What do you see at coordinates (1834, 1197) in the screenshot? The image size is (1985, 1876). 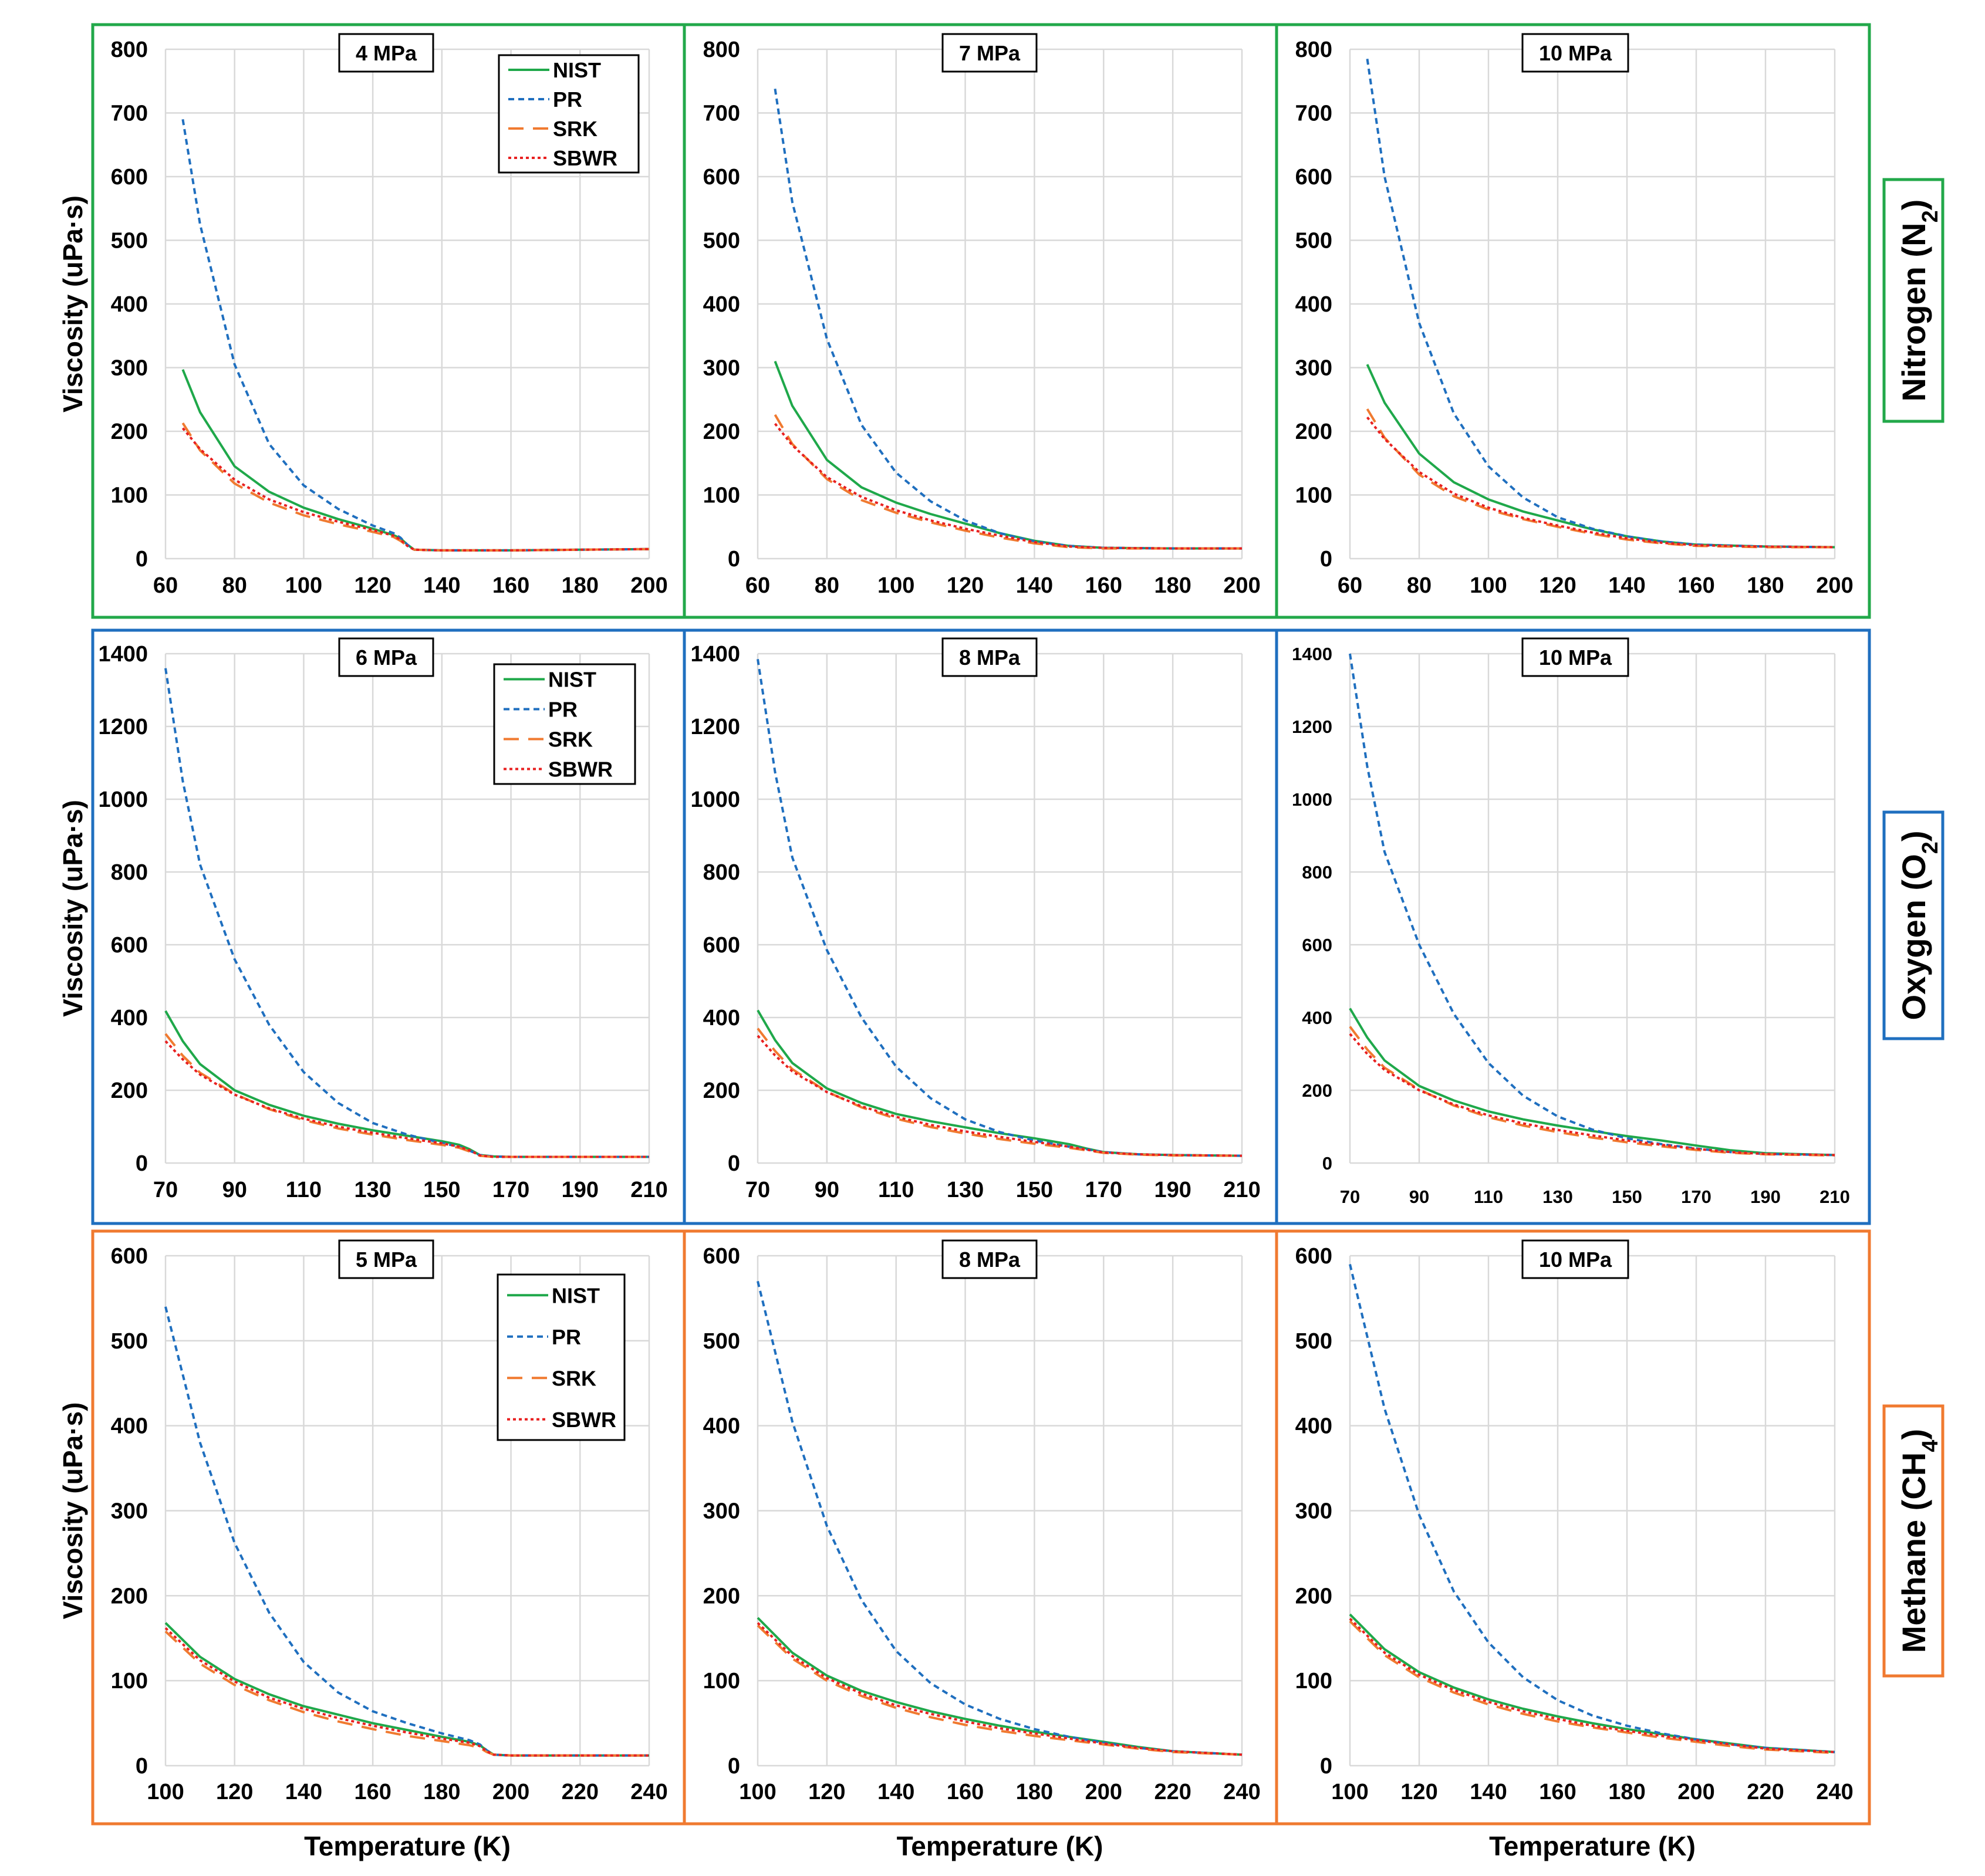 I see `x-tick-label: 210` at bounding box center [1834, 1197].